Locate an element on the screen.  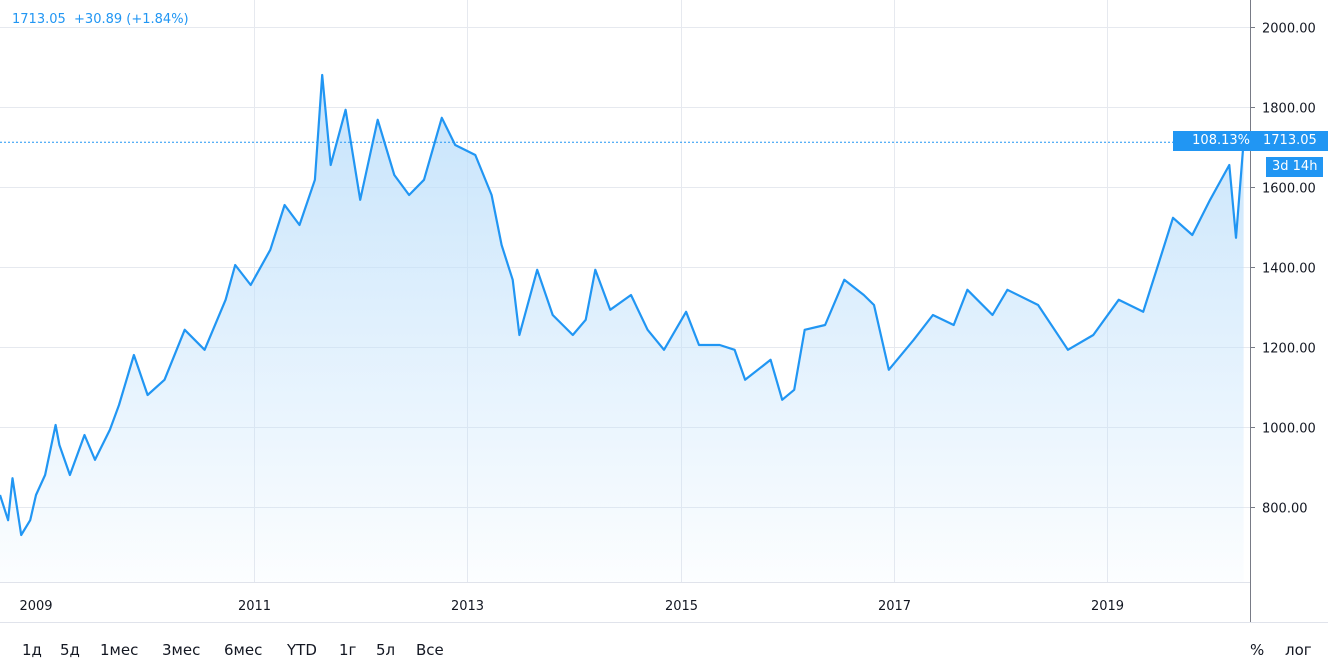
price-tag-value: 1713.05 is located at coordinates (1290, 140).